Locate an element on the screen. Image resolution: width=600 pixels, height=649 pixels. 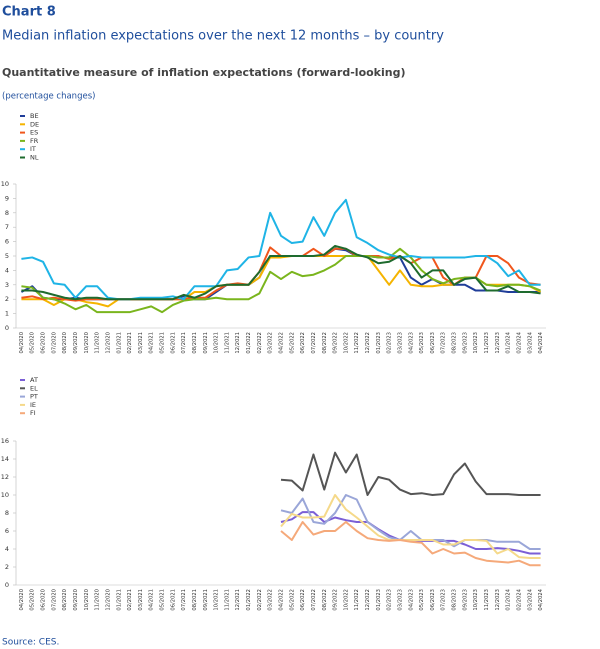
x-tick-label: 10/2020 is located at coordinates (87, 343).